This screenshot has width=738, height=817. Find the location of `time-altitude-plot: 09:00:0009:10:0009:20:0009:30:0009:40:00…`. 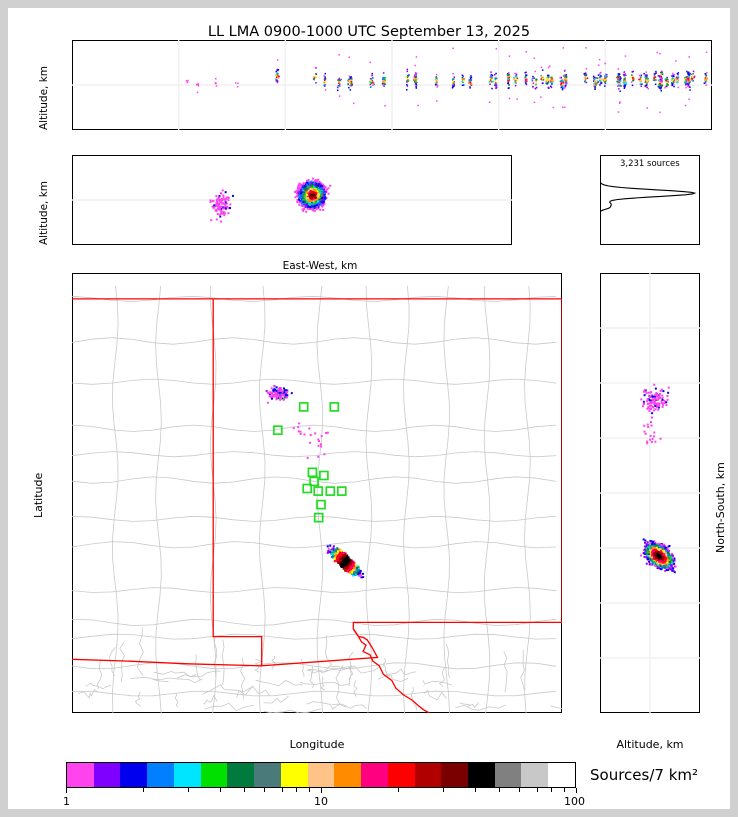

time-altitude-plot: 09:00:0009:10:0009:20:0009:30:0009:40:00… is located at coordinates (392, 85).